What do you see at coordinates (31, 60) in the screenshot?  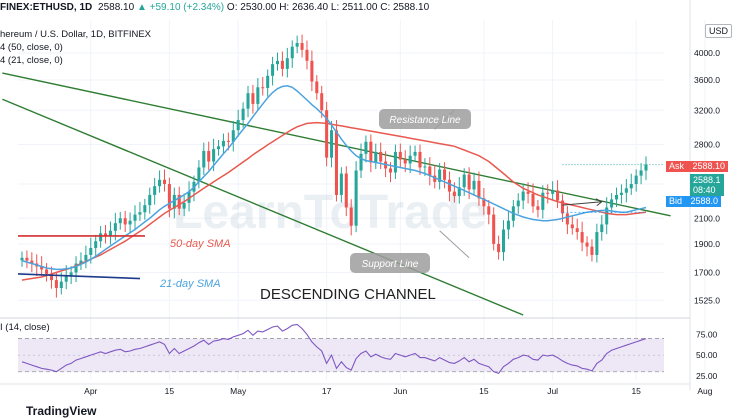 I see `sma21-legend: 4 (21, close, 0)` at bounding box center [31, 60].